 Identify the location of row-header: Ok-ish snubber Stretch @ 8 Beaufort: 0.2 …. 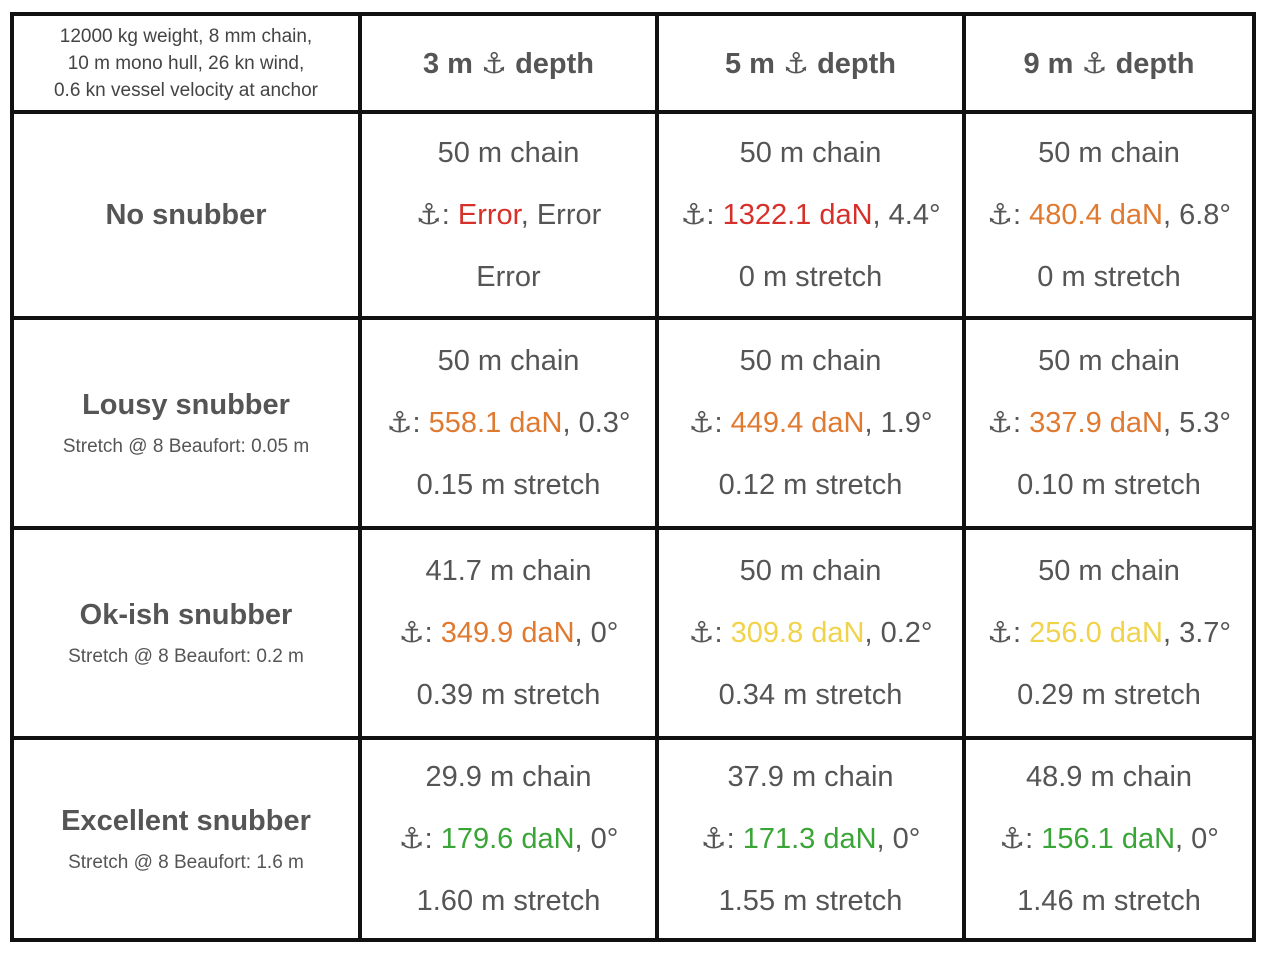
(186, 633).